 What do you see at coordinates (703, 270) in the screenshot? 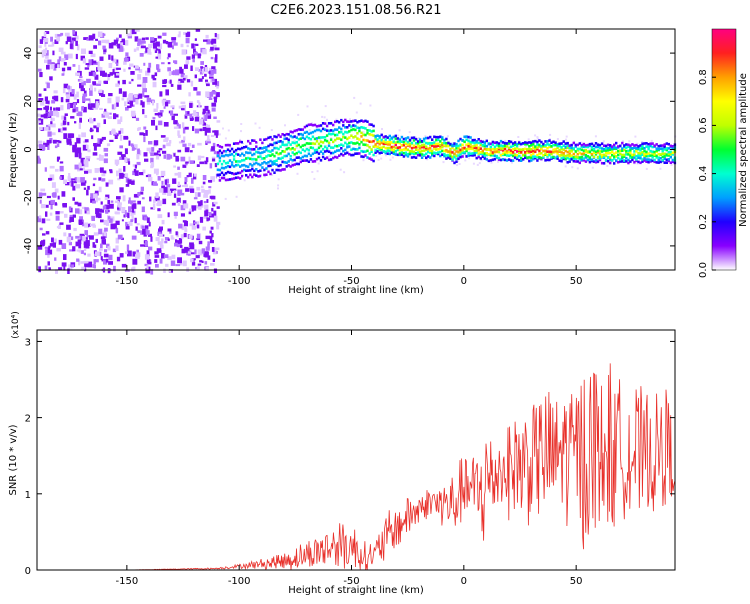
I see `colorbar-tick-label: 0.0` at bounding box center [703, 270].